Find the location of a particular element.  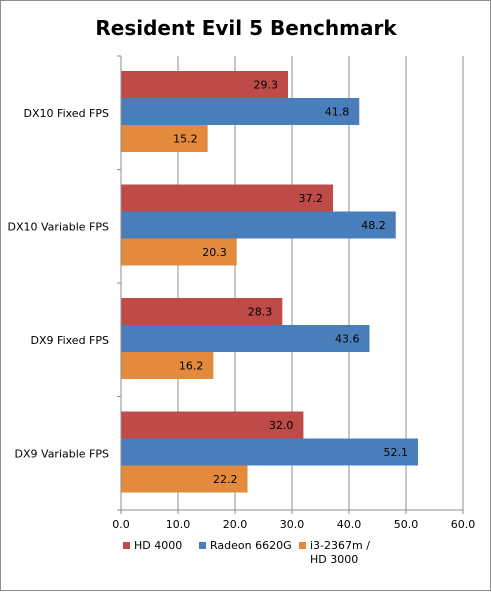

bar-radeon-6620g-dx10-fixed-fps is located at coordinates (240, 111).